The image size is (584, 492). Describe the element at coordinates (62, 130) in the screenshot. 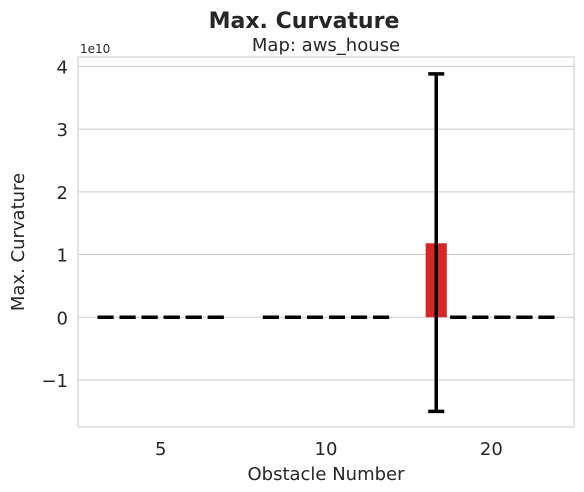

I see `y-tick-label: 3` at that location.